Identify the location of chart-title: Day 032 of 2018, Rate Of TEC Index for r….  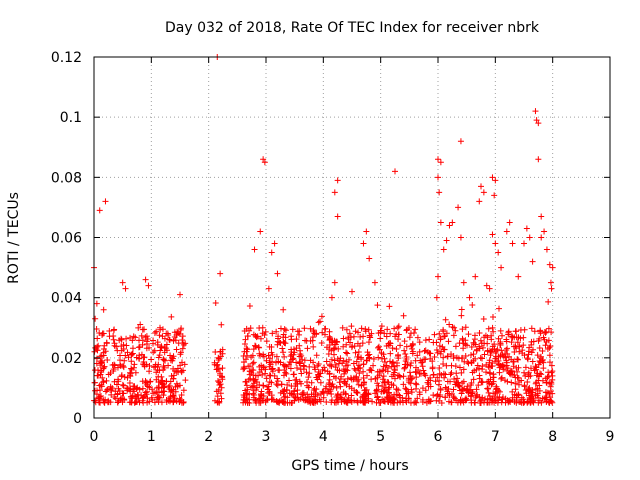
(352, 28).